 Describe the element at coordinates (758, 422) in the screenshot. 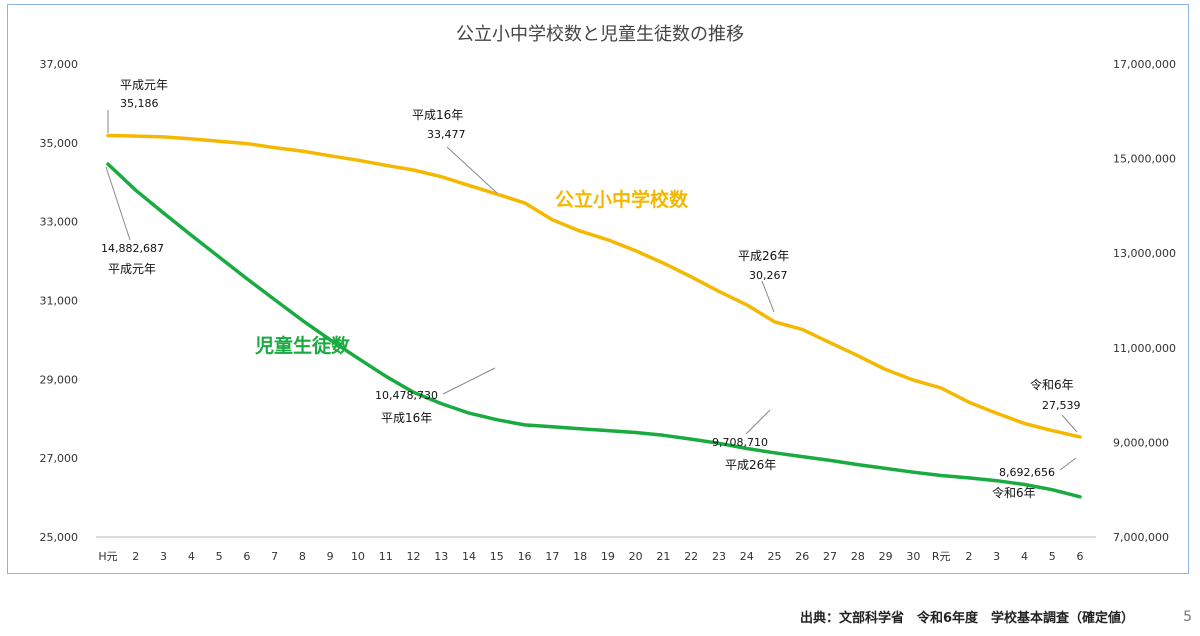

I see `leader-stu-h26` at that location.